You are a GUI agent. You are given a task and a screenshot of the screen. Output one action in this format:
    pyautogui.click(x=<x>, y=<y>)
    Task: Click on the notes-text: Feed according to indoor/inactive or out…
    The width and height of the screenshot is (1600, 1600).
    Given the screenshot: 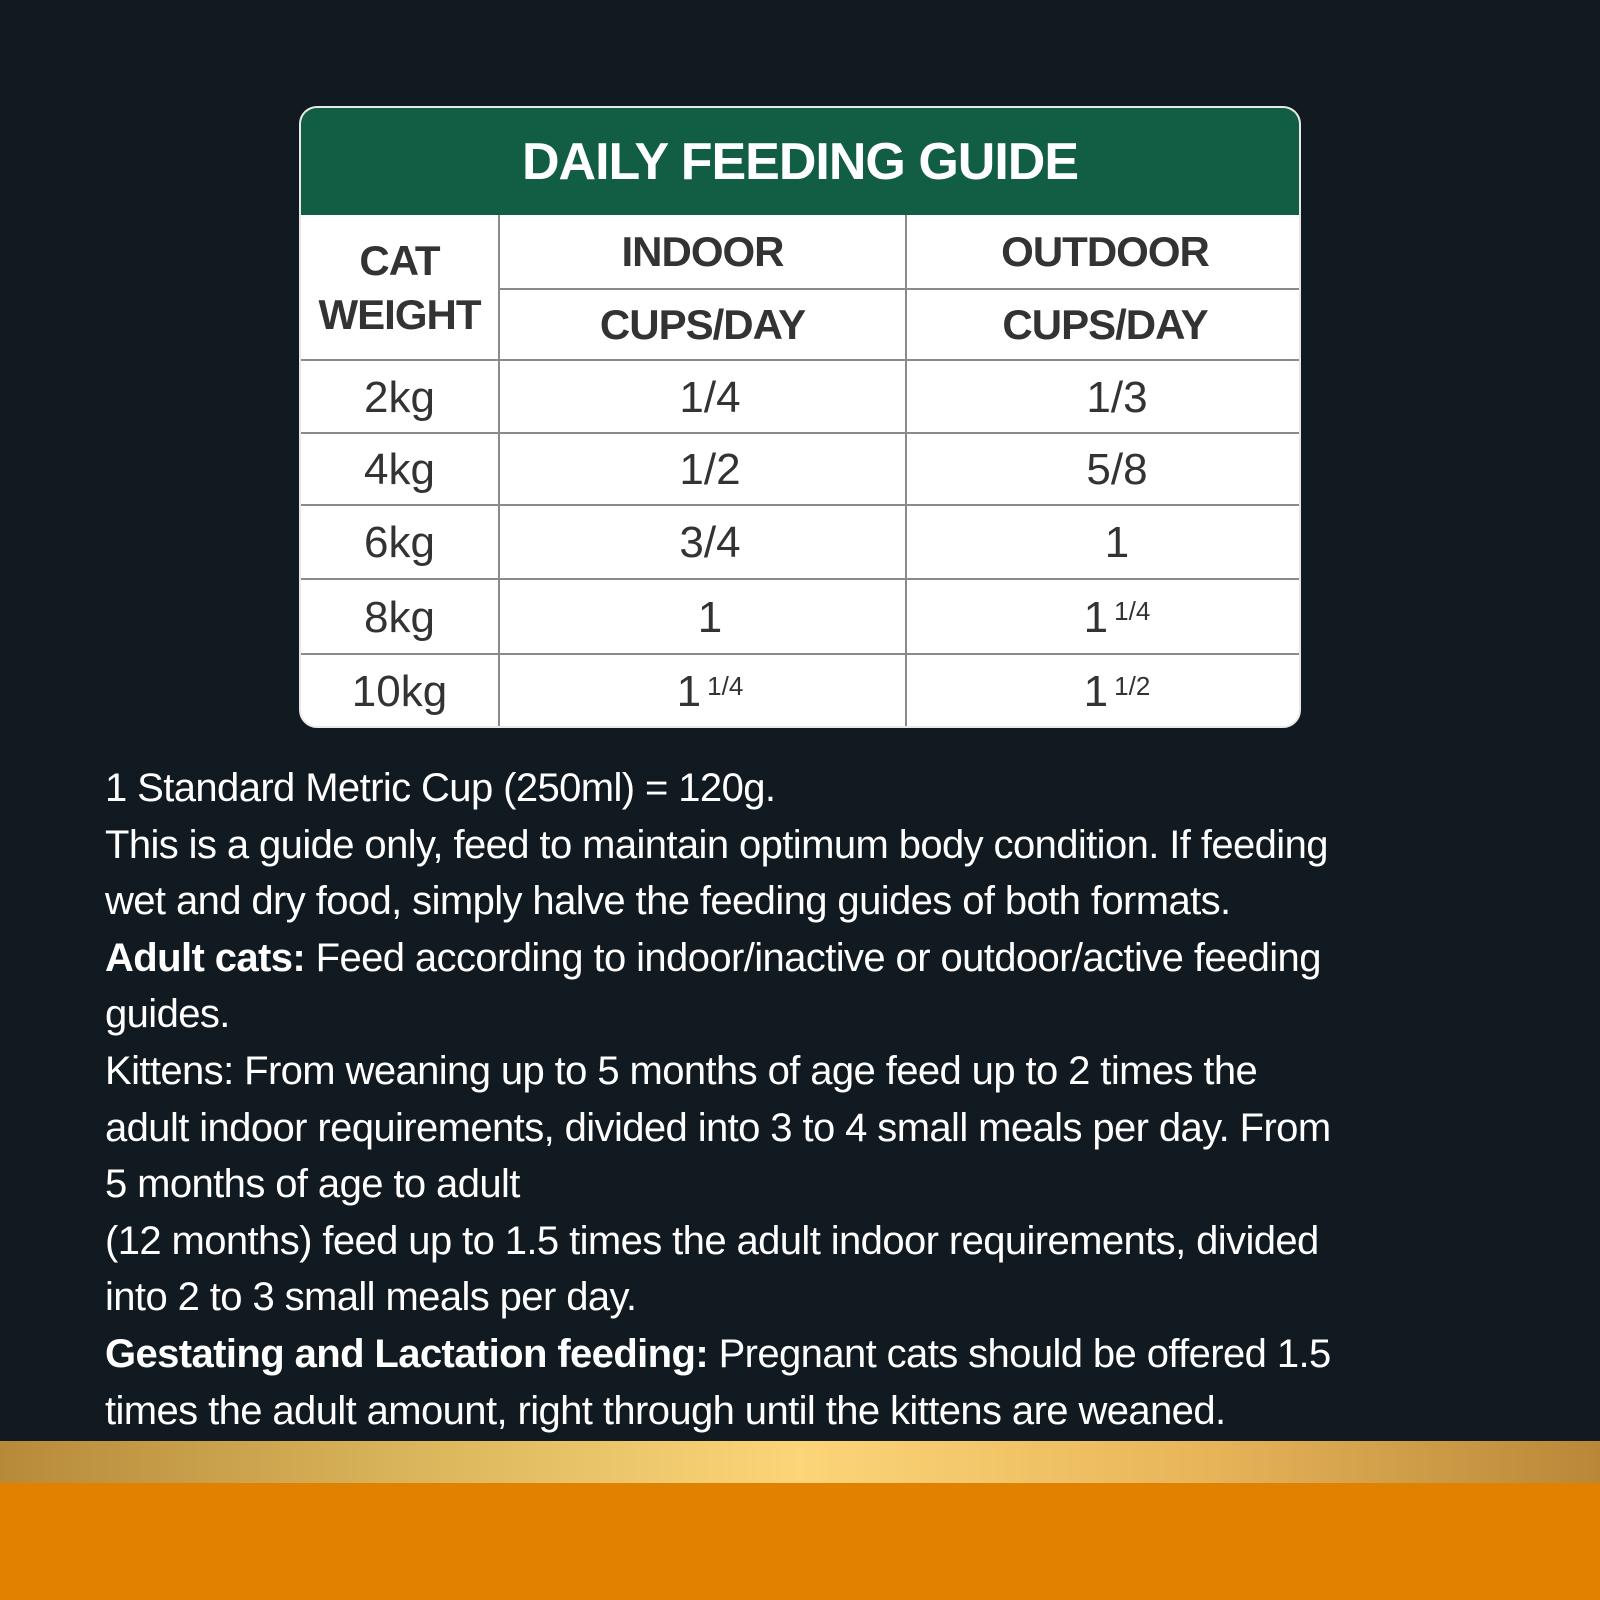 What is the action you would take?
    pyautogui.click(x=813, y=957)
    